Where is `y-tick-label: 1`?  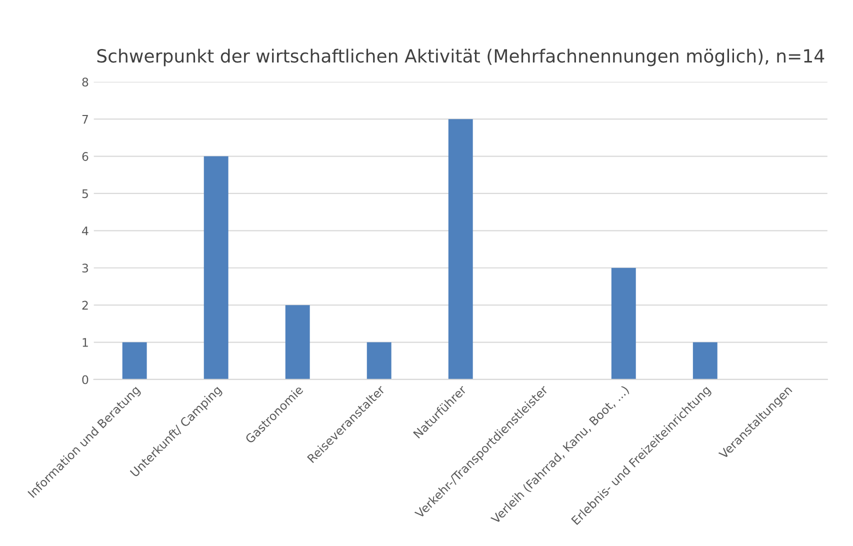 y-tick-label: 1 is located at coordinates (85, 342).